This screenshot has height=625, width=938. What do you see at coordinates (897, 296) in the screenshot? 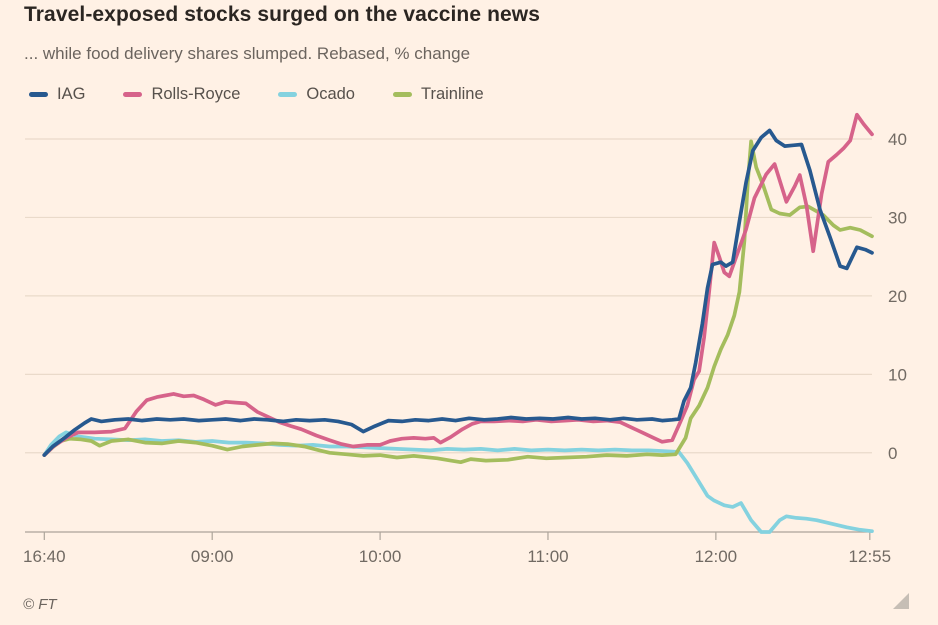
I see `y-axis-label: 20` at bounding box center [897, 296].